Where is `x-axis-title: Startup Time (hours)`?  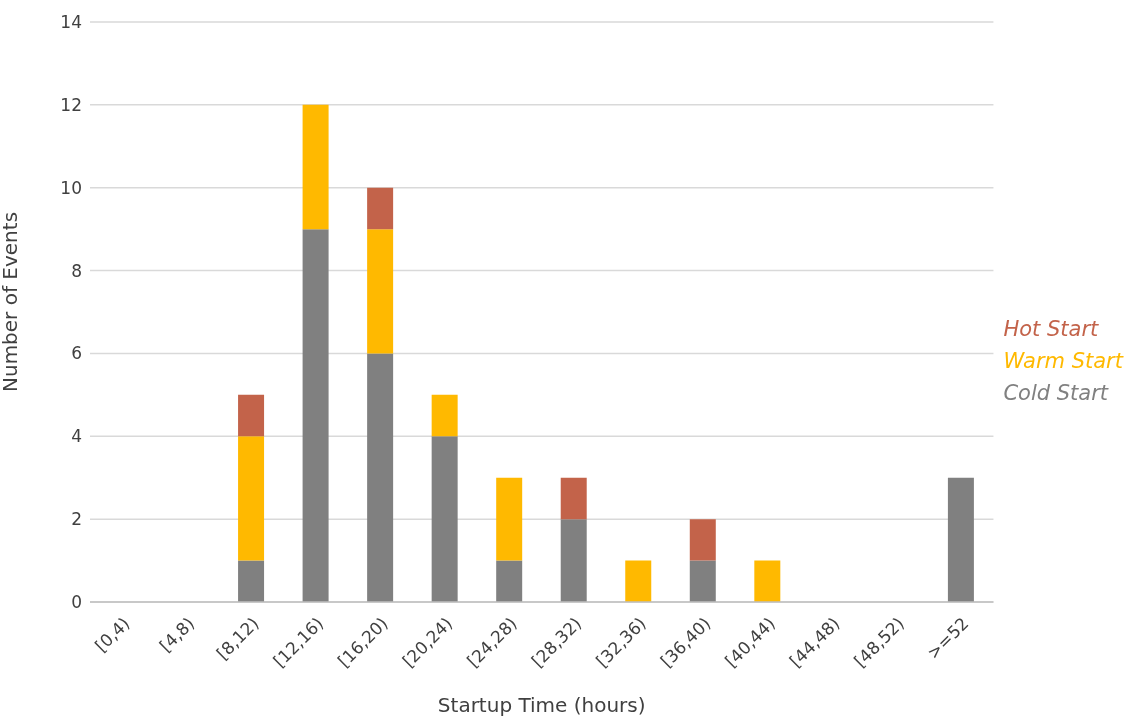
x-axis-title: Startup Time (hours) is located at coordinates (541, 705).